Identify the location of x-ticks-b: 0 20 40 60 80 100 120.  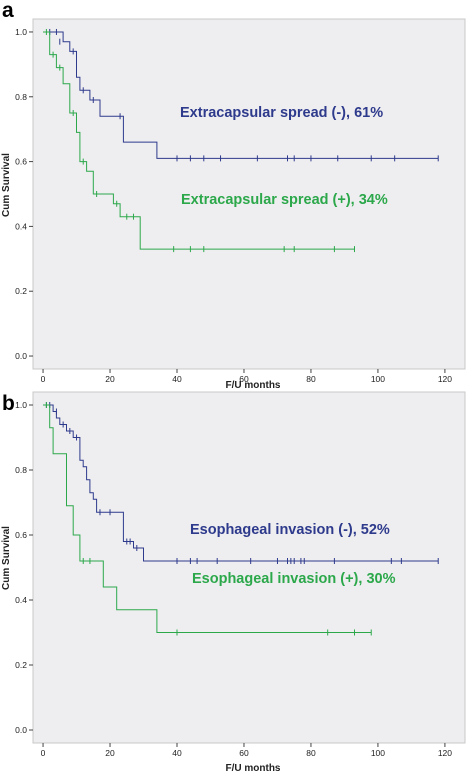
(246, 750).